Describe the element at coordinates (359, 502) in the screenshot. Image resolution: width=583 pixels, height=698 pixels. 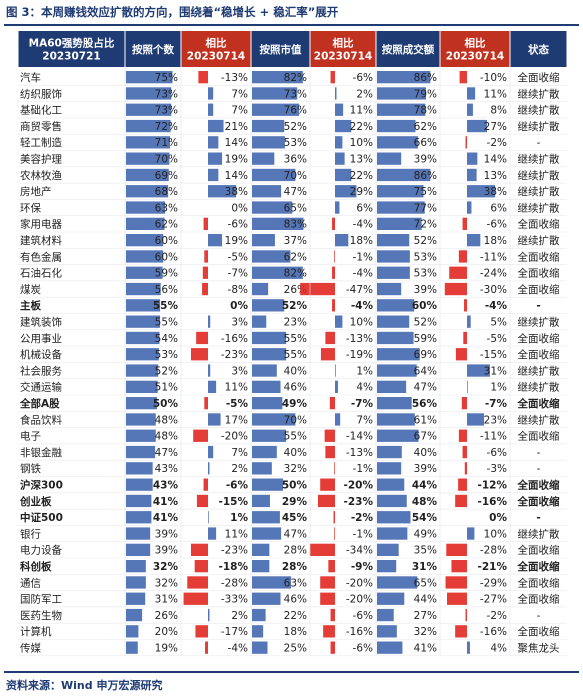
I see `delta-label: -23%` at that location.